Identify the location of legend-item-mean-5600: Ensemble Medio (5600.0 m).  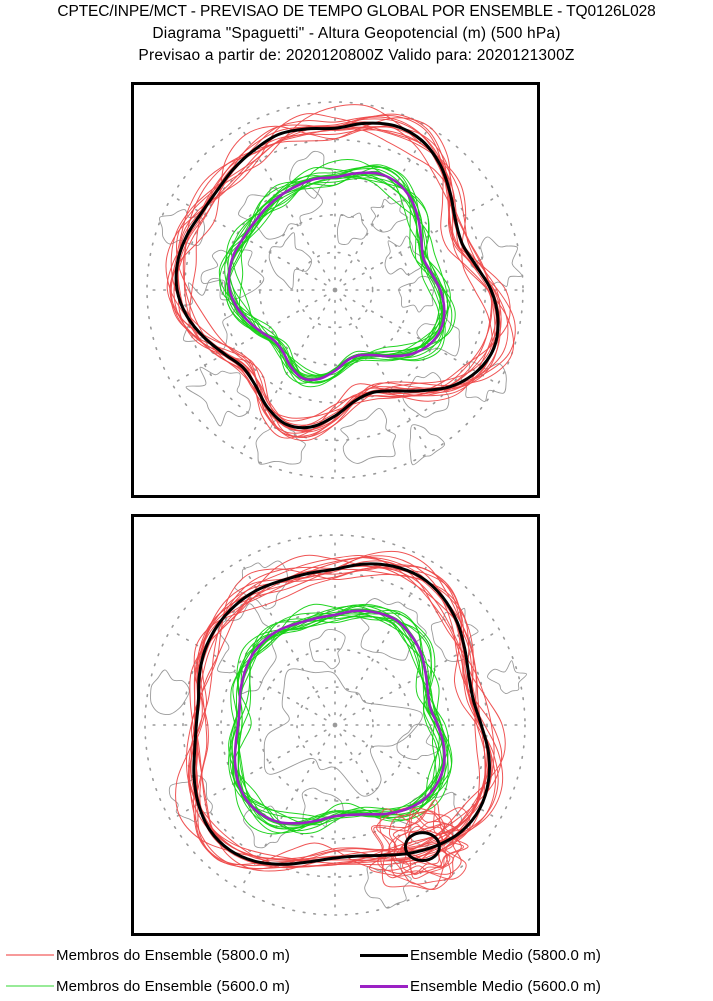
(480, 986).